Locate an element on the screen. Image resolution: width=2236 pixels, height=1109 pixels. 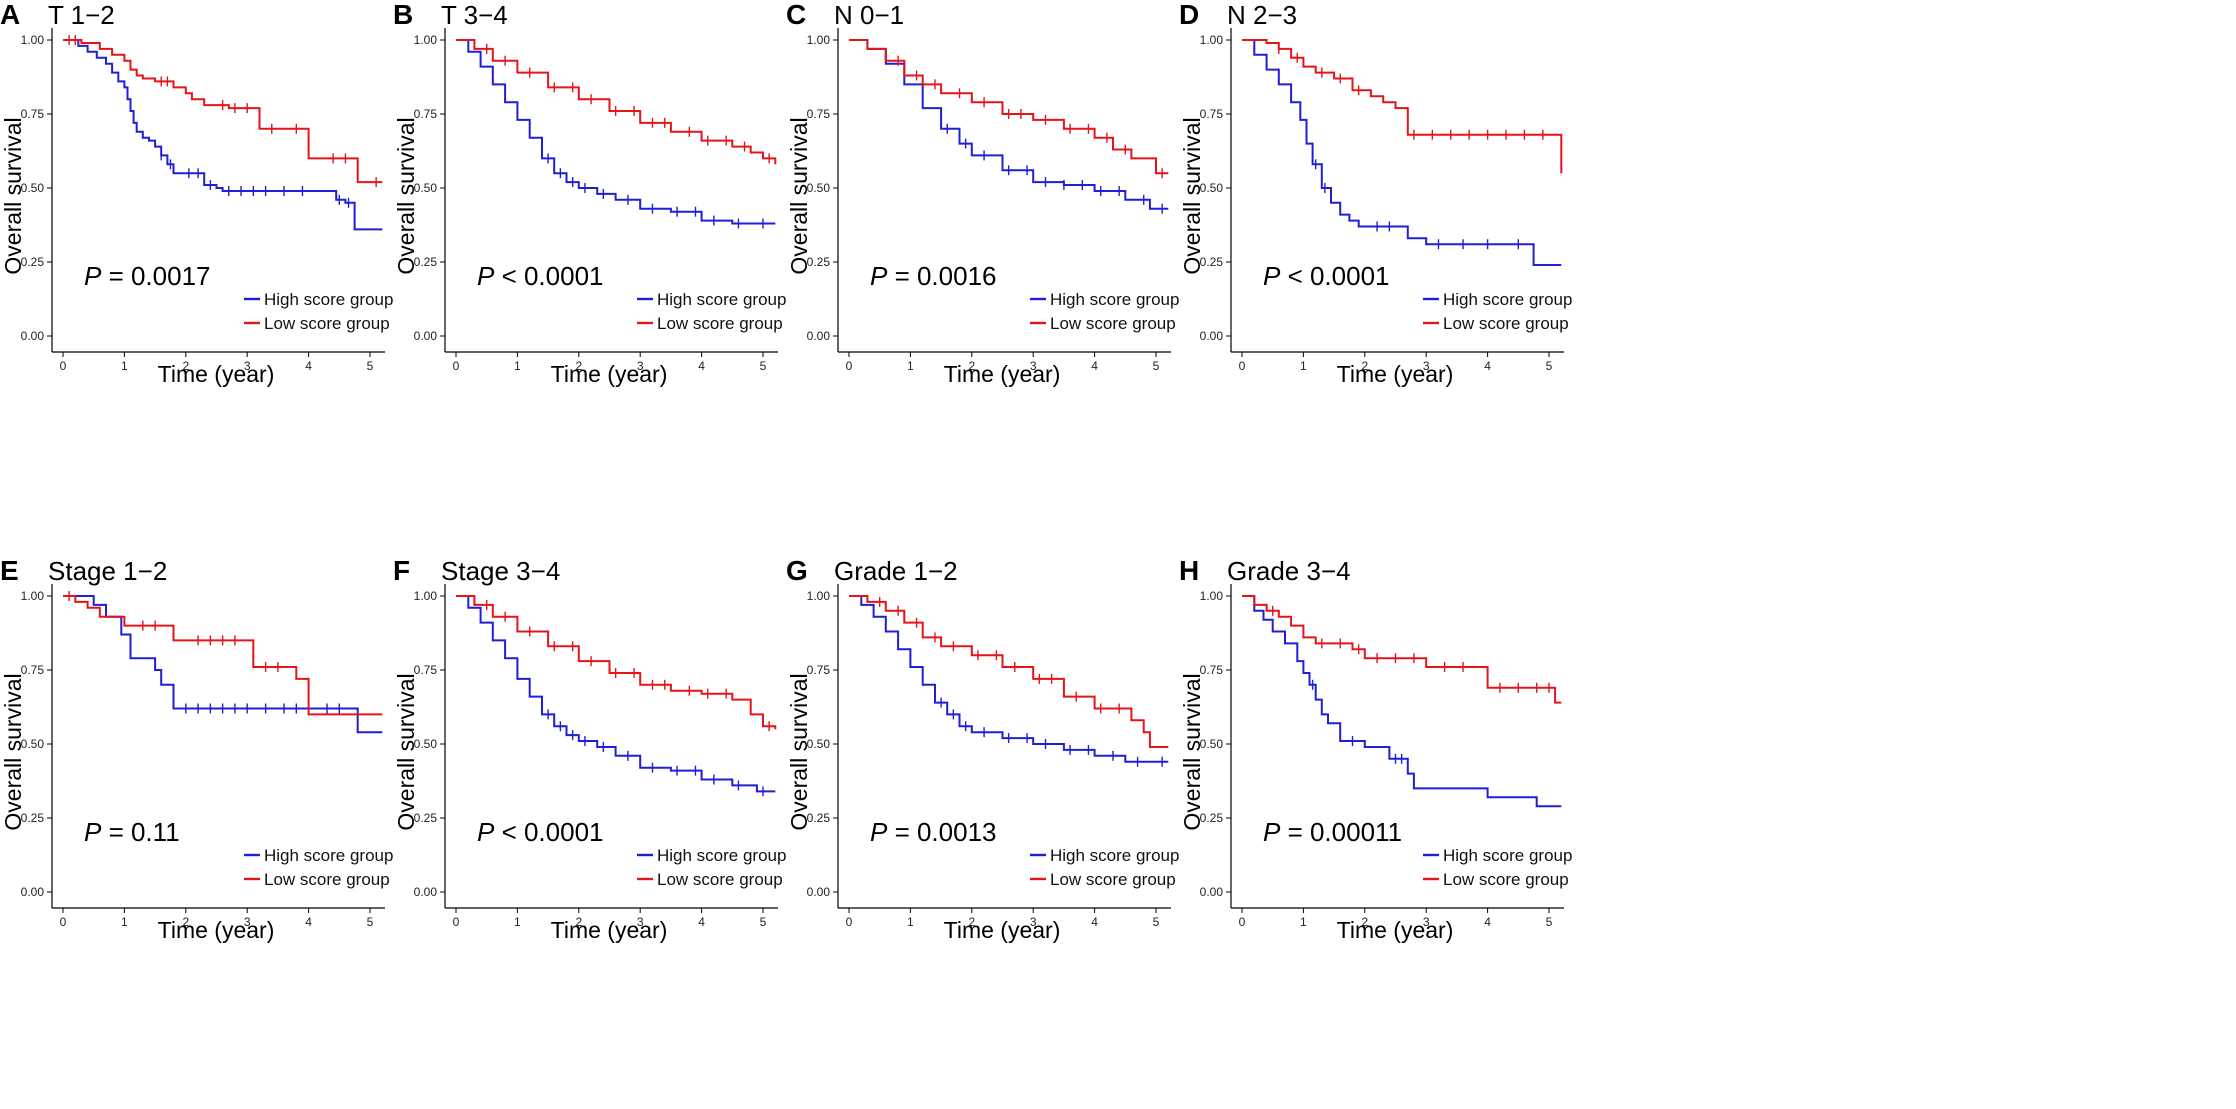
panel-letter: H is located at coordinates (1189, 570).